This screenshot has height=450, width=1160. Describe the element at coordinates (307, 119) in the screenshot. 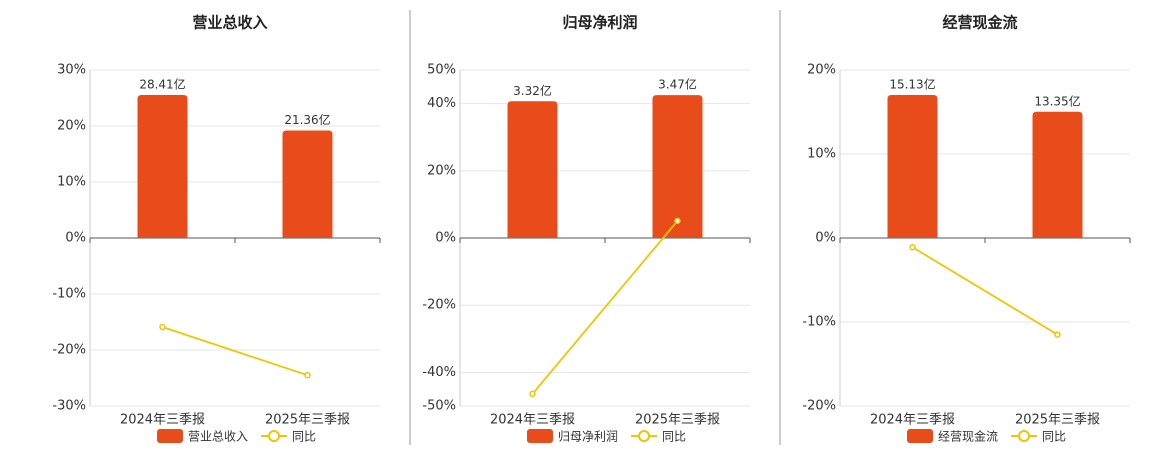

I see `value-label: 21.36亿` at that location.